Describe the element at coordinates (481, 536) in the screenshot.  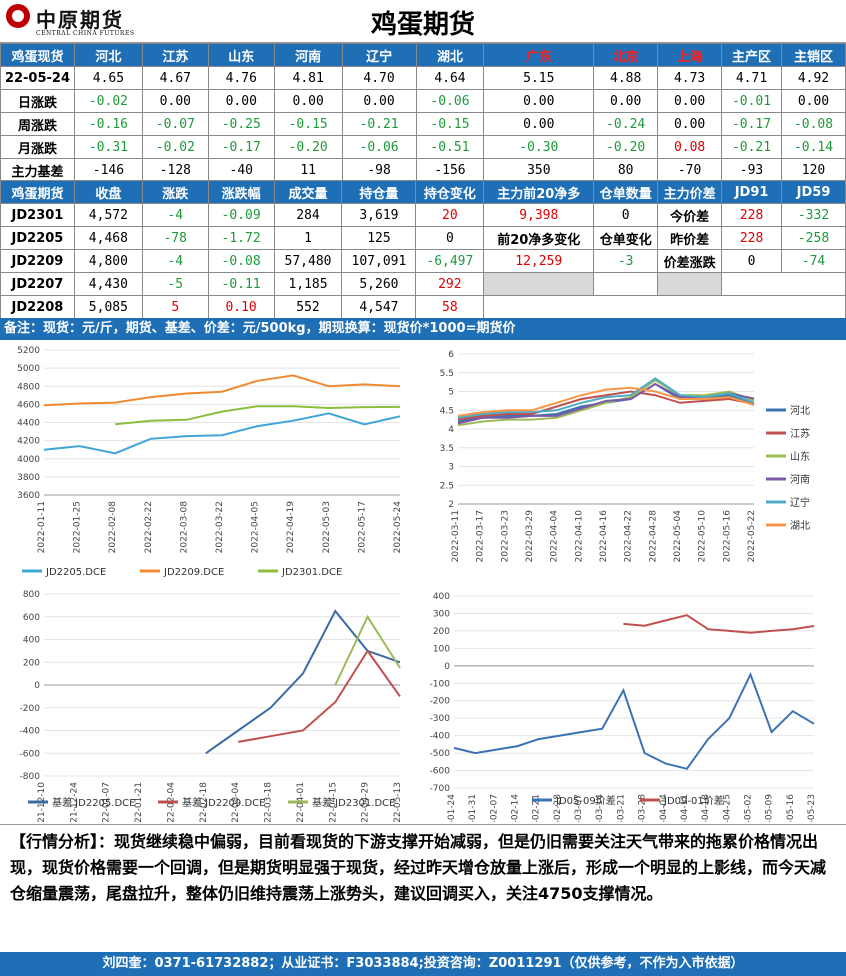
I see `x-tick-label: 2022-03-17` at that location.